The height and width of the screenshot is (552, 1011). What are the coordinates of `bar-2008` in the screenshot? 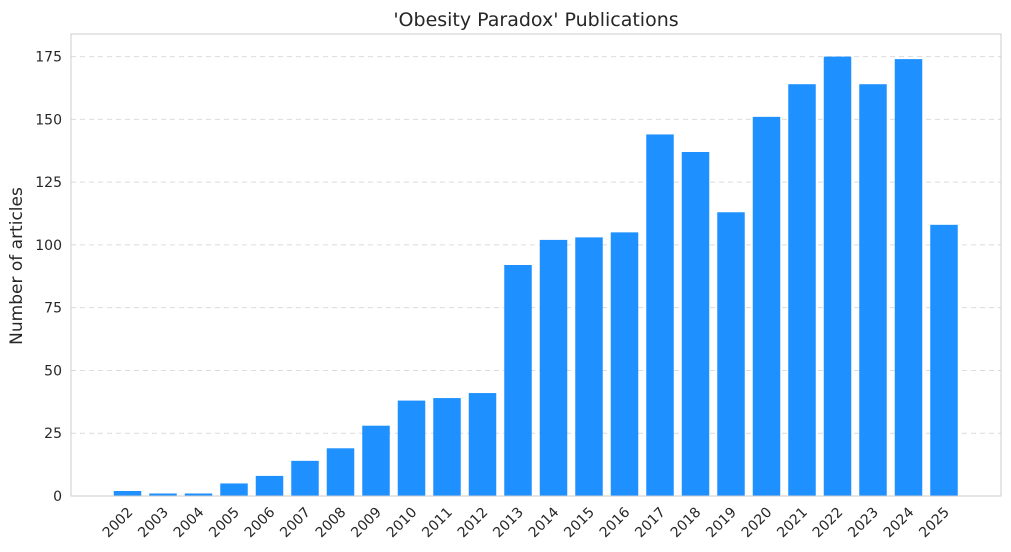 It's located at (340, 472).